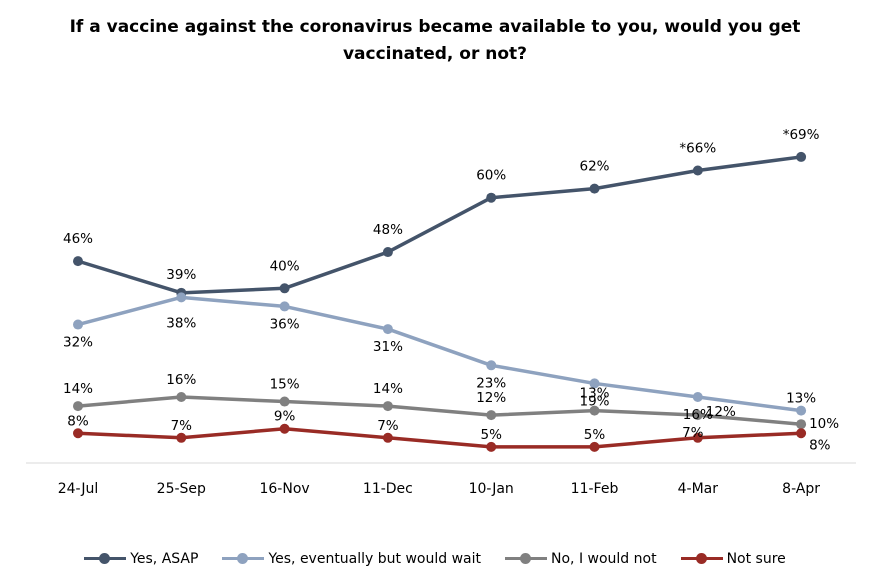  I want to click on data-label: 31%, so click(388, 347).